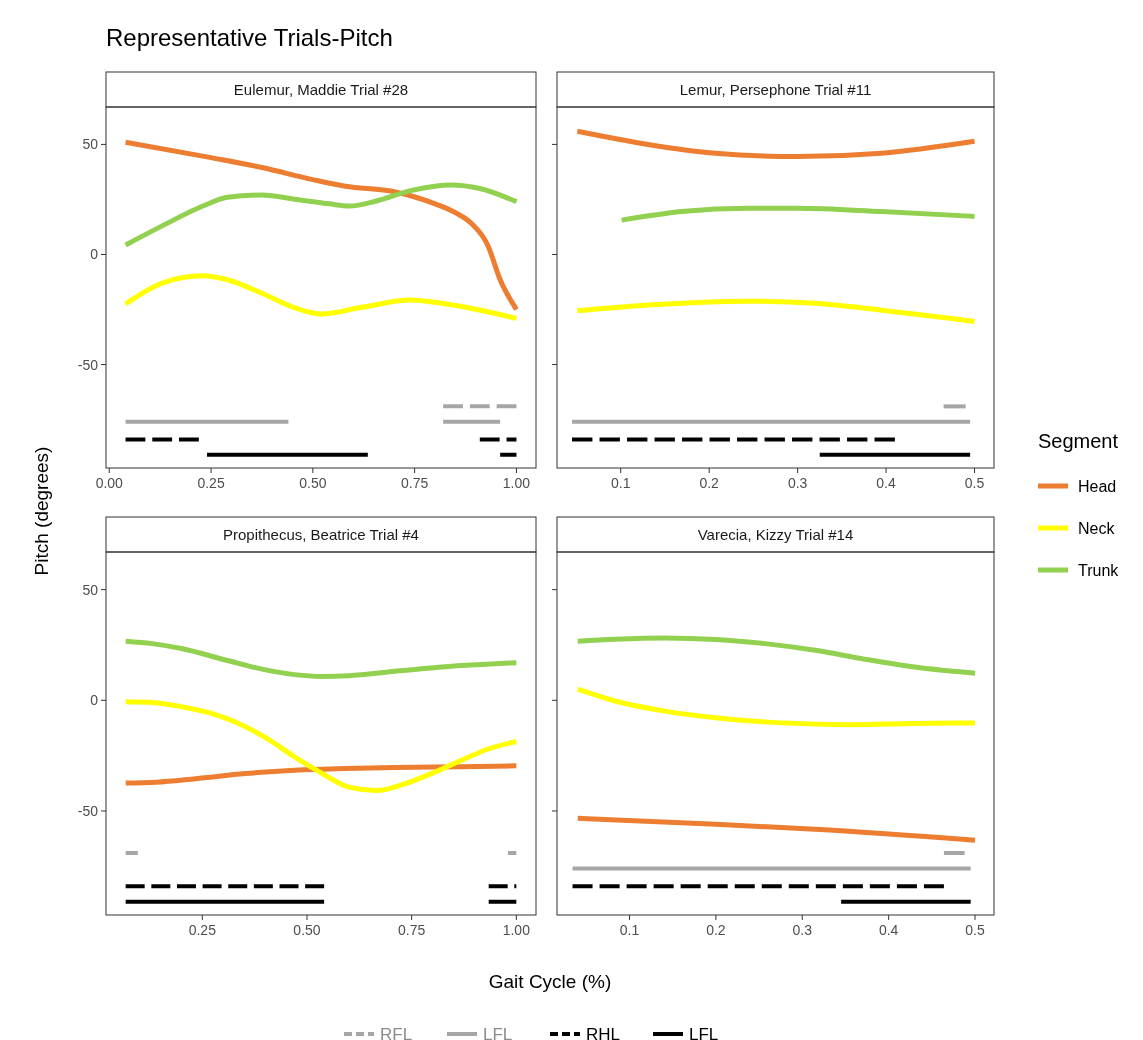  I want to click on legend-label: Head, so click(1097, 486).